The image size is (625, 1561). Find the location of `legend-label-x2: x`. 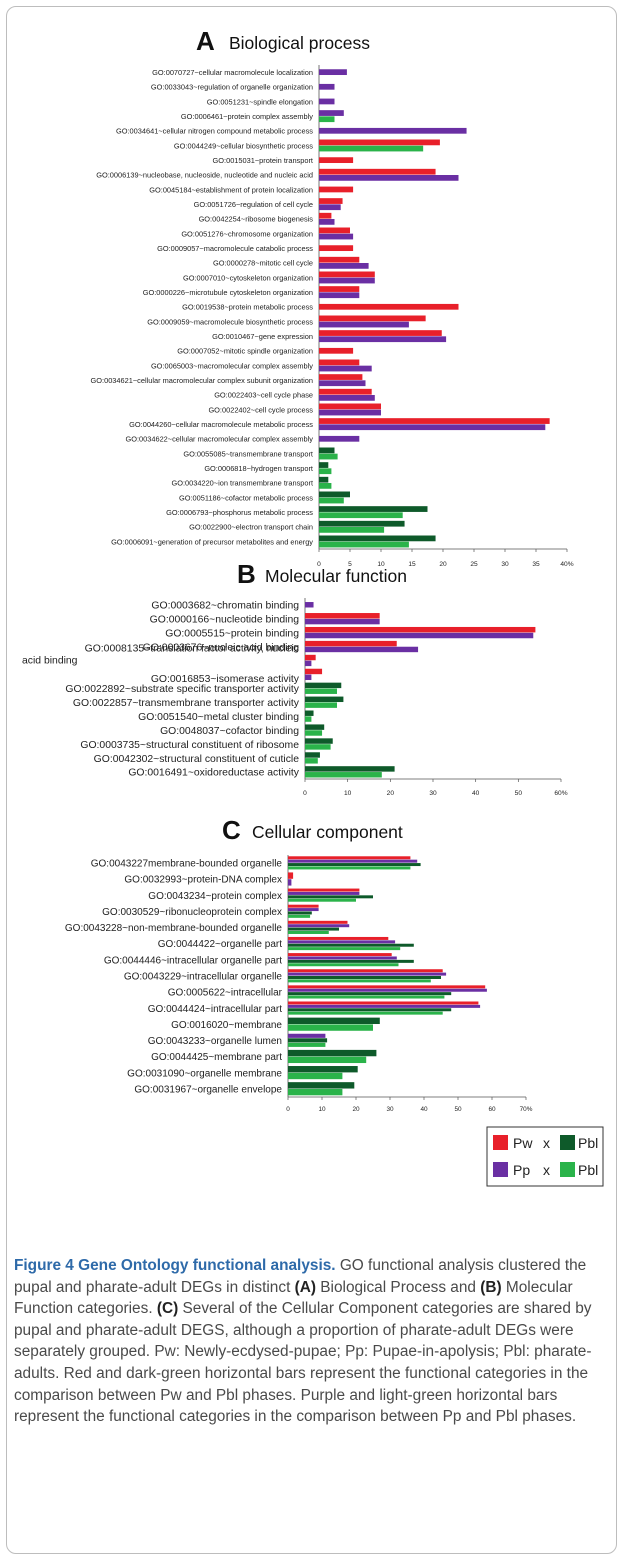

legend-label-x2: x is located at coordinates (546, 1170).